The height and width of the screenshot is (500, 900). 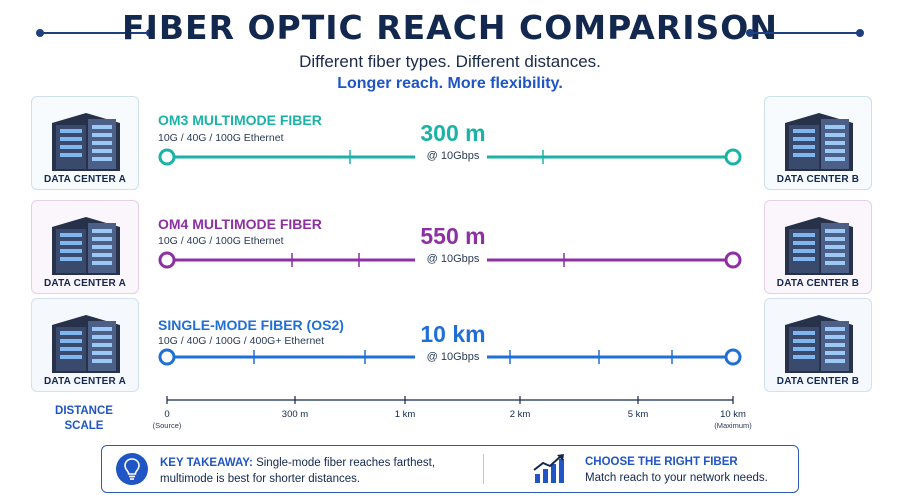 I want to click on page-title: FIBER OPTIC REACH COMPARISON, so click(x=450, y=27).